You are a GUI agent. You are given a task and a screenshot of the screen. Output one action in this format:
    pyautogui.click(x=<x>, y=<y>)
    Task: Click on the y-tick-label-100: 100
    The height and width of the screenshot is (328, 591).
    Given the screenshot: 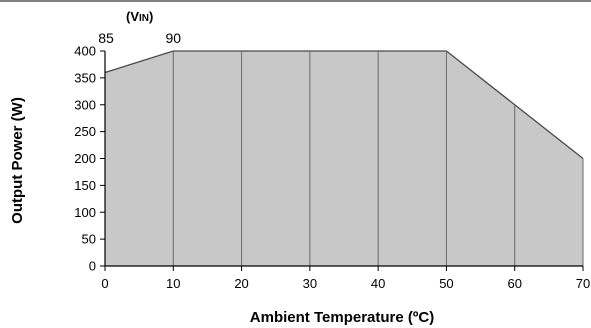 What is the action you would take?
    pyautogui.click(x=85, y=212)
    